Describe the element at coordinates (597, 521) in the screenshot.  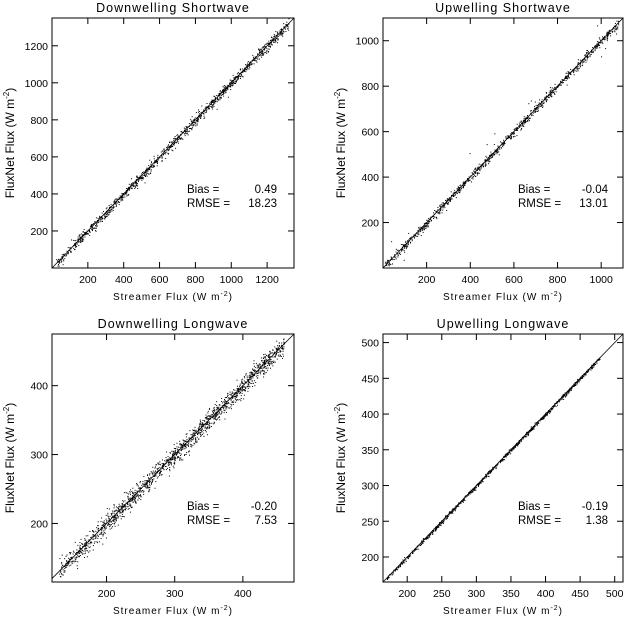
I see `stat-value: 1.38` at that location.